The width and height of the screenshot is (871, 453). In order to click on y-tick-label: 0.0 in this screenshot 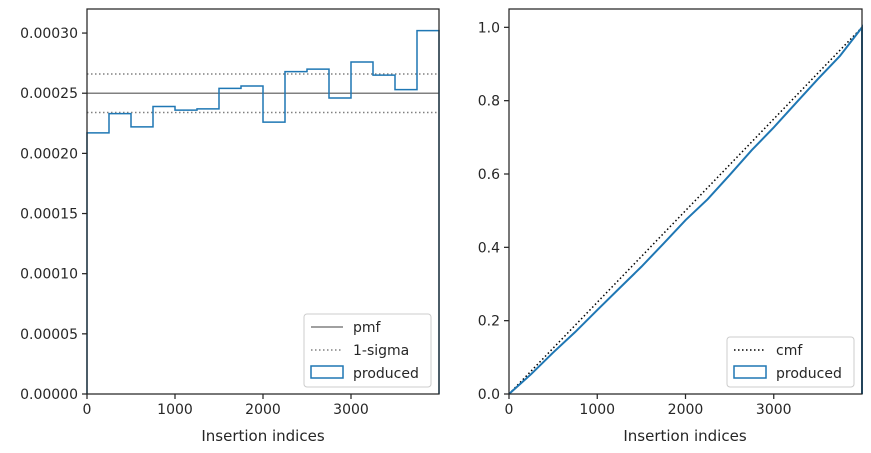, I will do `click(489, 395)`.